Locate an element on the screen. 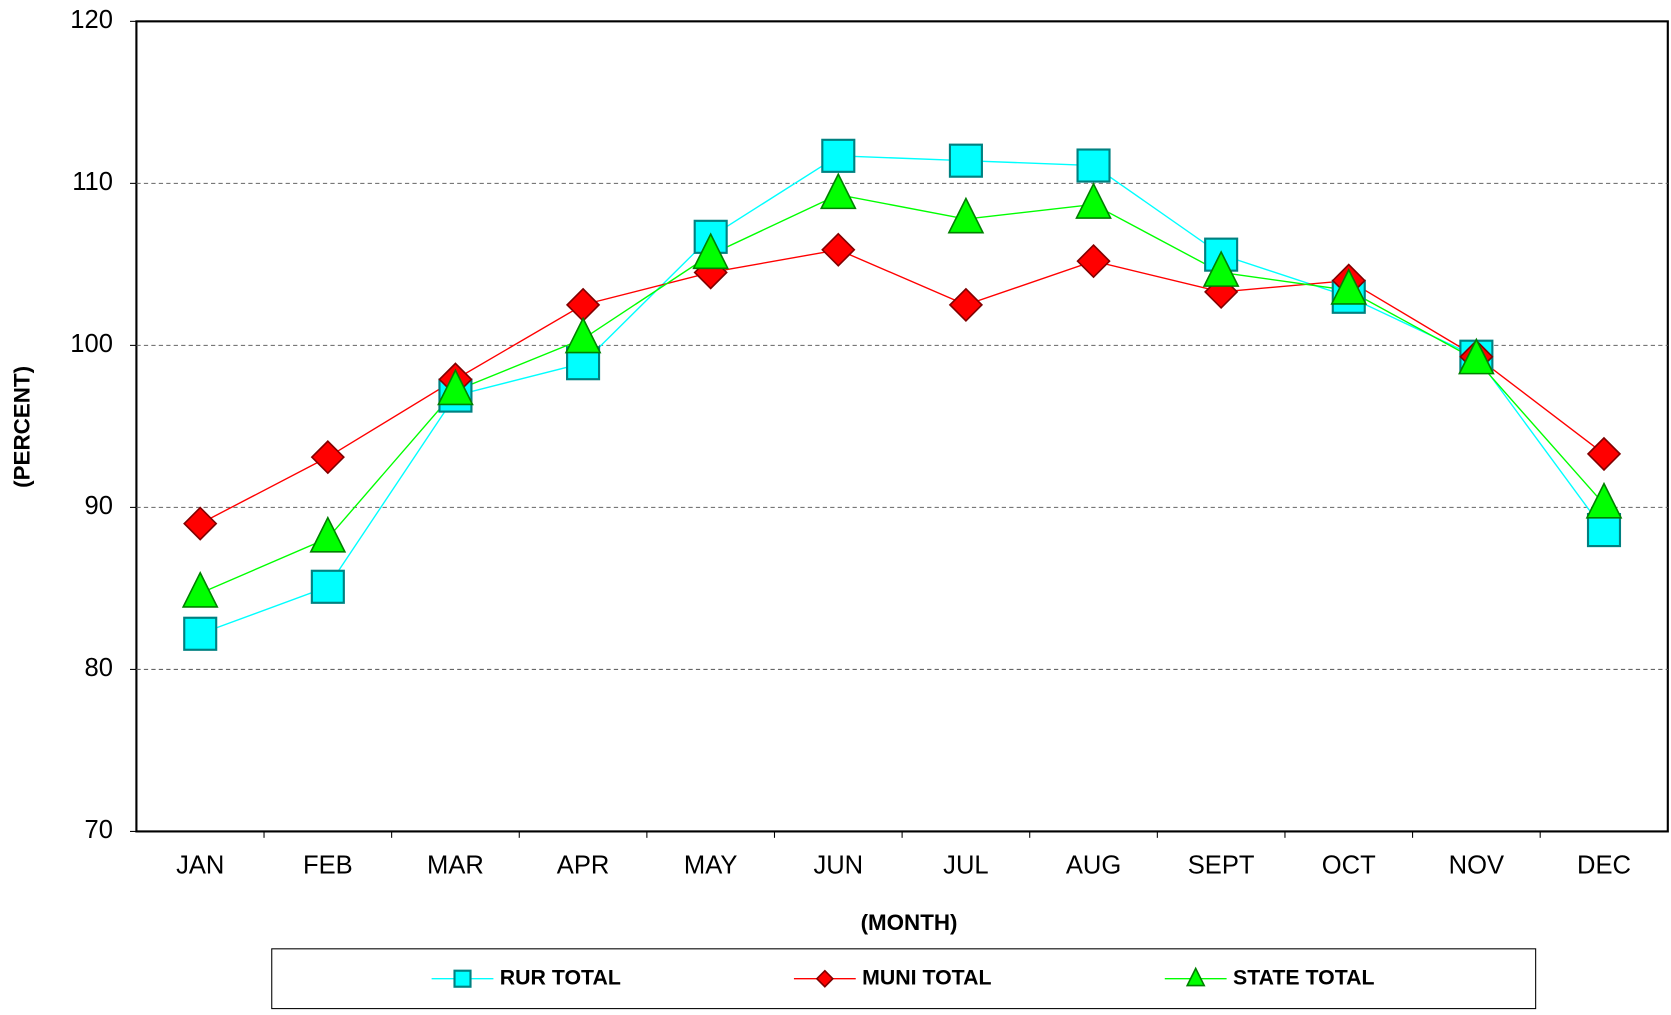 The width and height of the screenshot is (1671, 1015). legend-box is located at coordinates (904, 979).